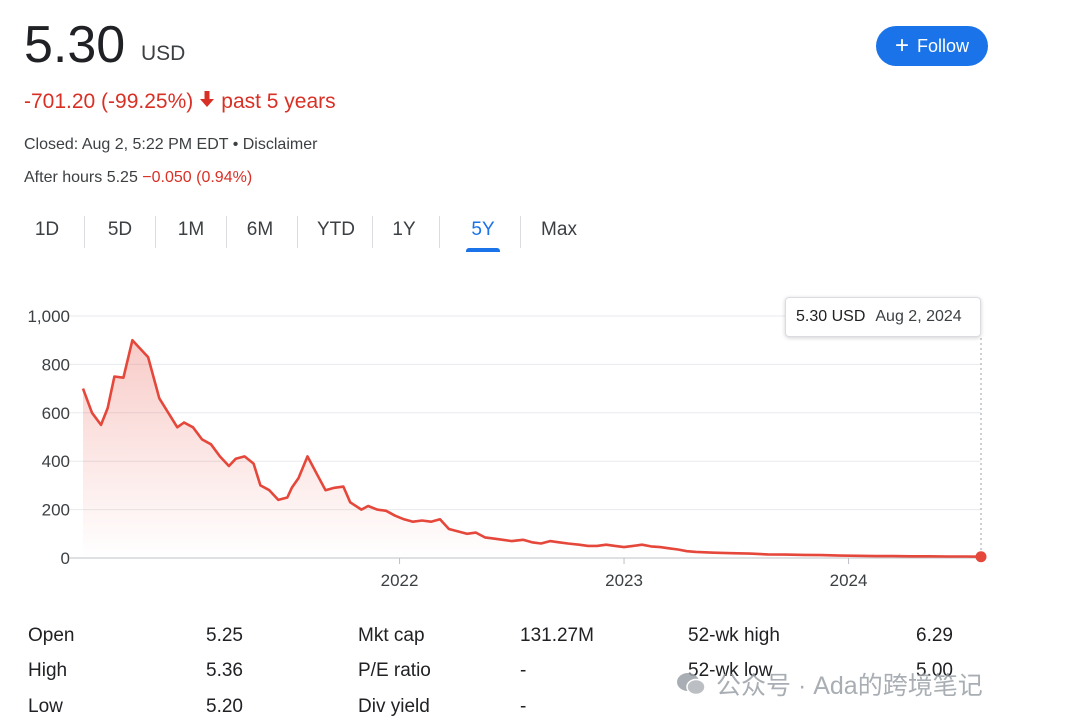  What do you see at coordinates (207, 102) in the screenshot?
I see `arrow-down-icon` at bounding box center [207, 102].